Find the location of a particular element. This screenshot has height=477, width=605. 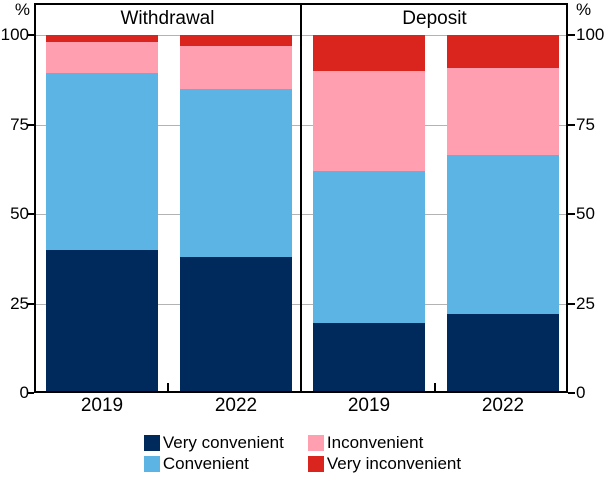

legend-label: Convenient is located at coordinates (205, 463).